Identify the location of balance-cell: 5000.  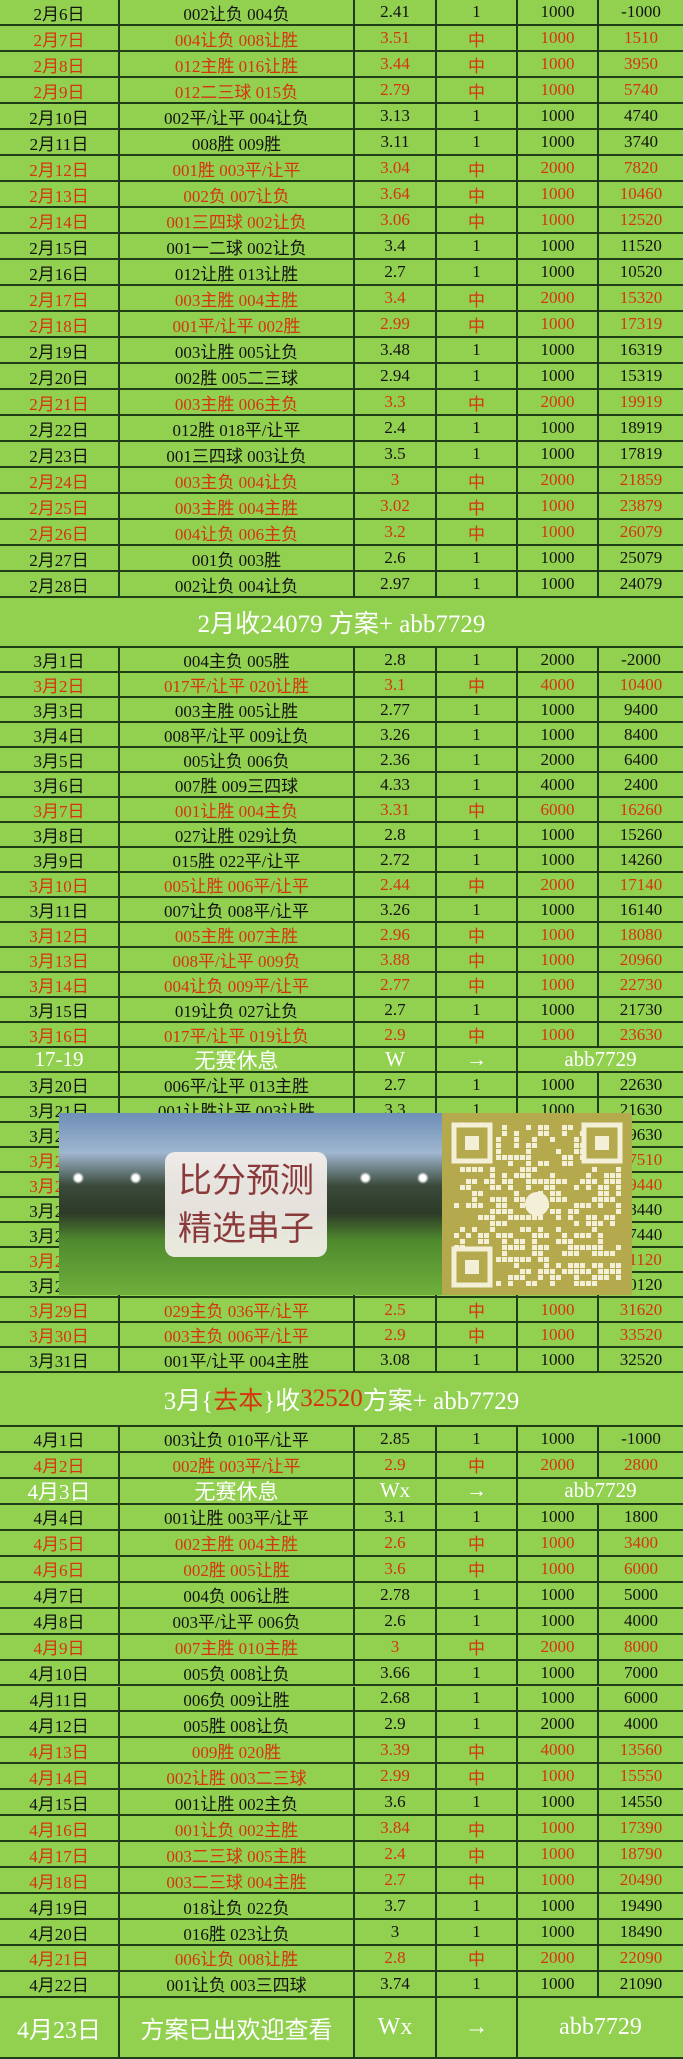
(641, 1594).